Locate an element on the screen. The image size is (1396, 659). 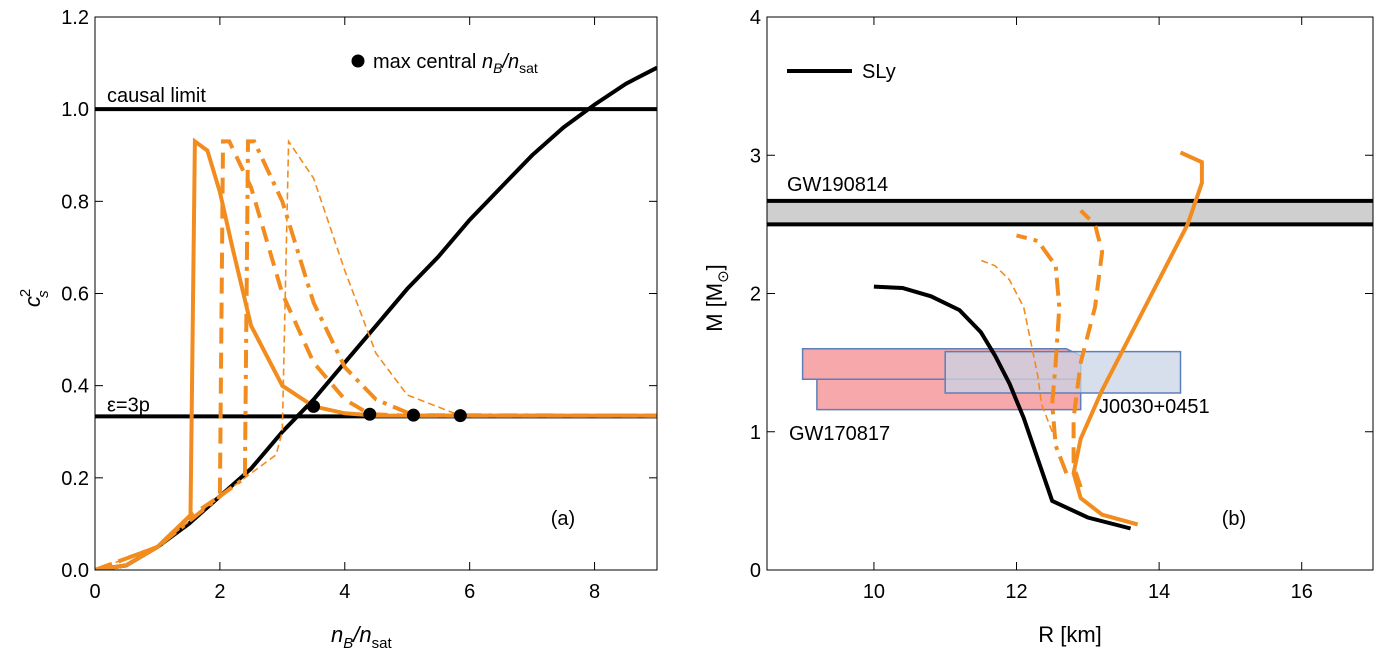
legend-marker is located at coordinates (358, 61).